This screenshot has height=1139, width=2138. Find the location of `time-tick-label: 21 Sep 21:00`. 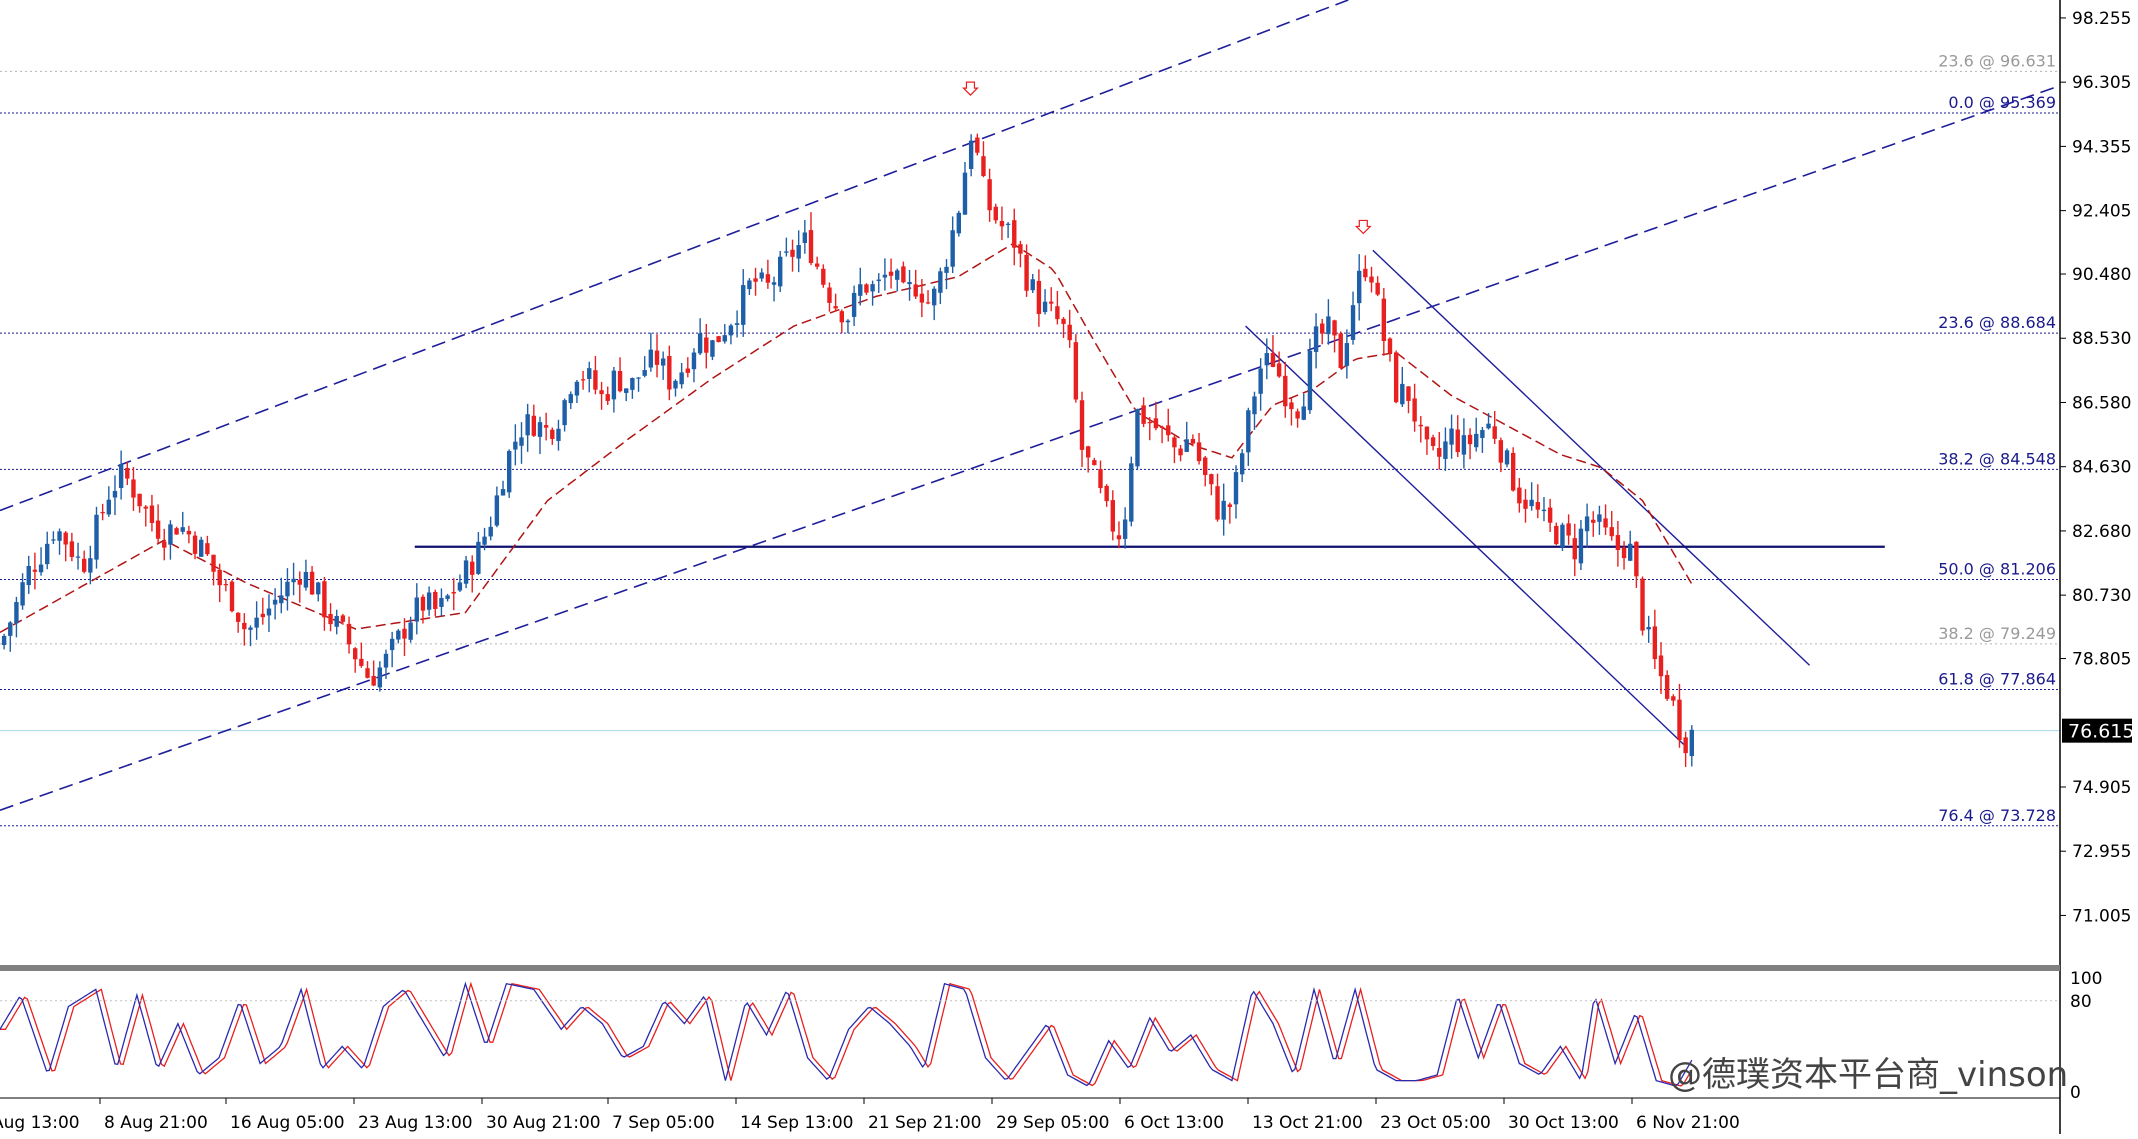

time-tick-label: 21 Sep 21:00 is located at coordinates (924, 1123).